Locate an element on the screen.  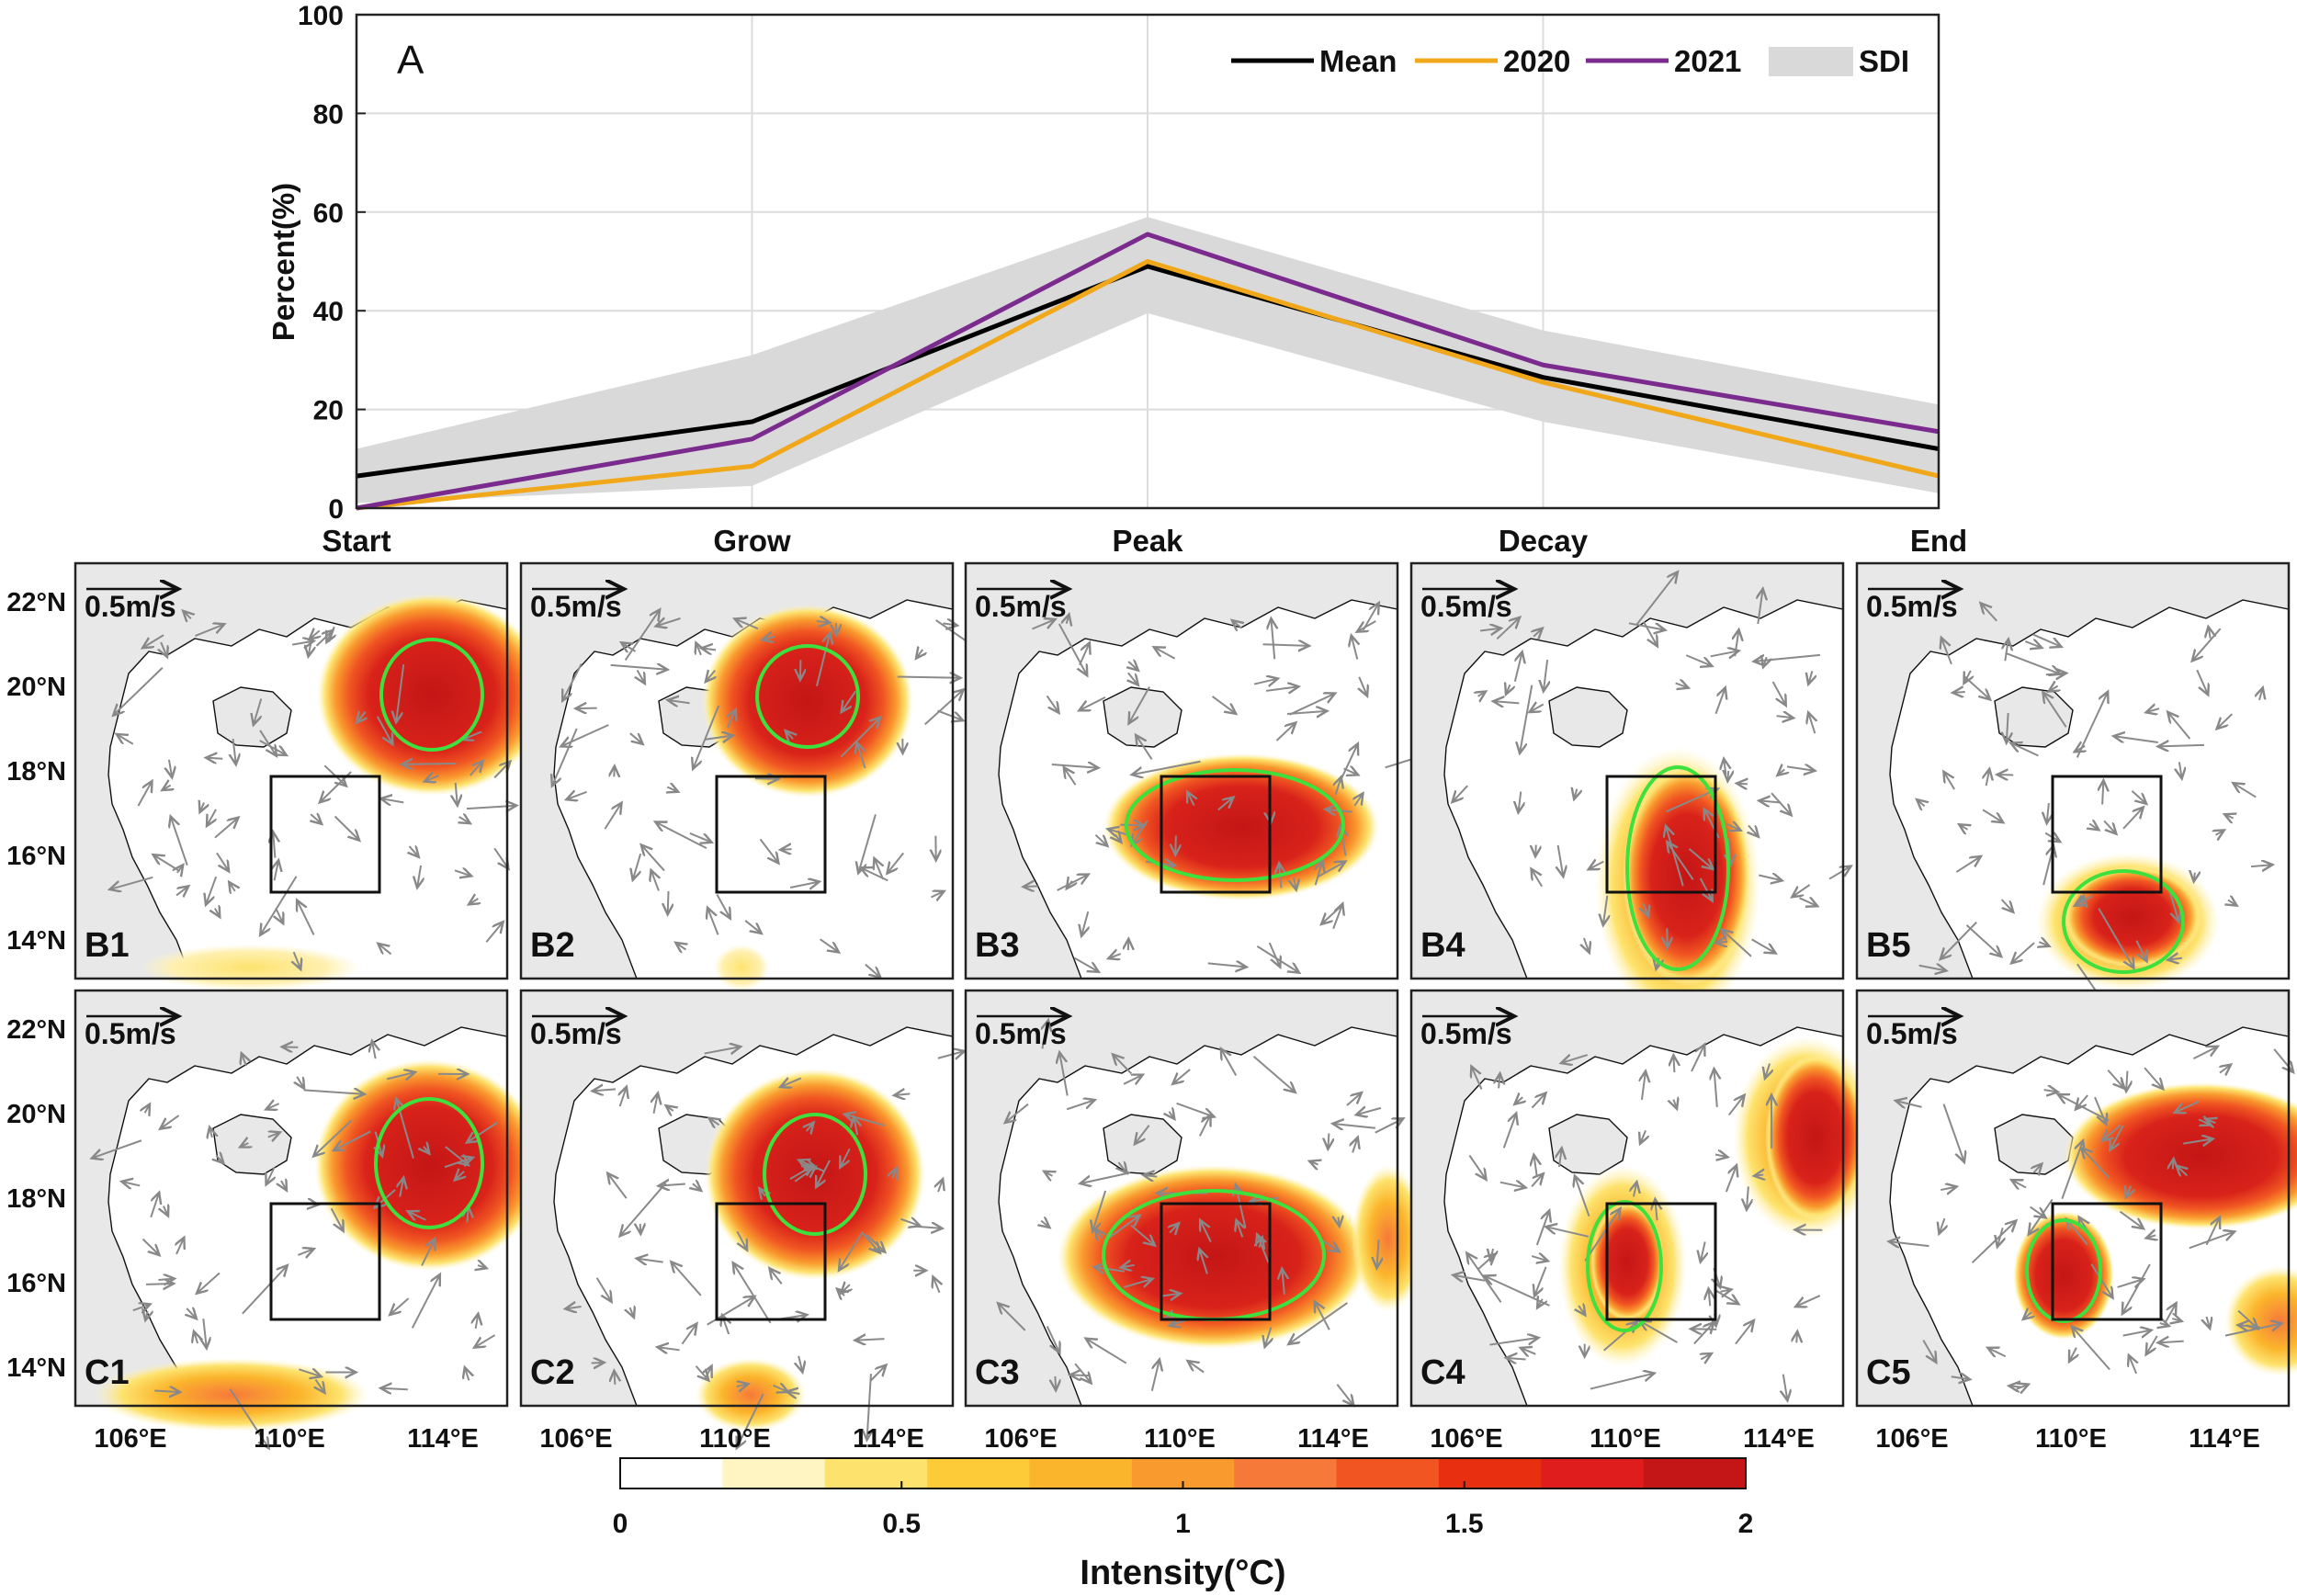
lat-tick-label: 22°N is located at coordinates (36, 602).